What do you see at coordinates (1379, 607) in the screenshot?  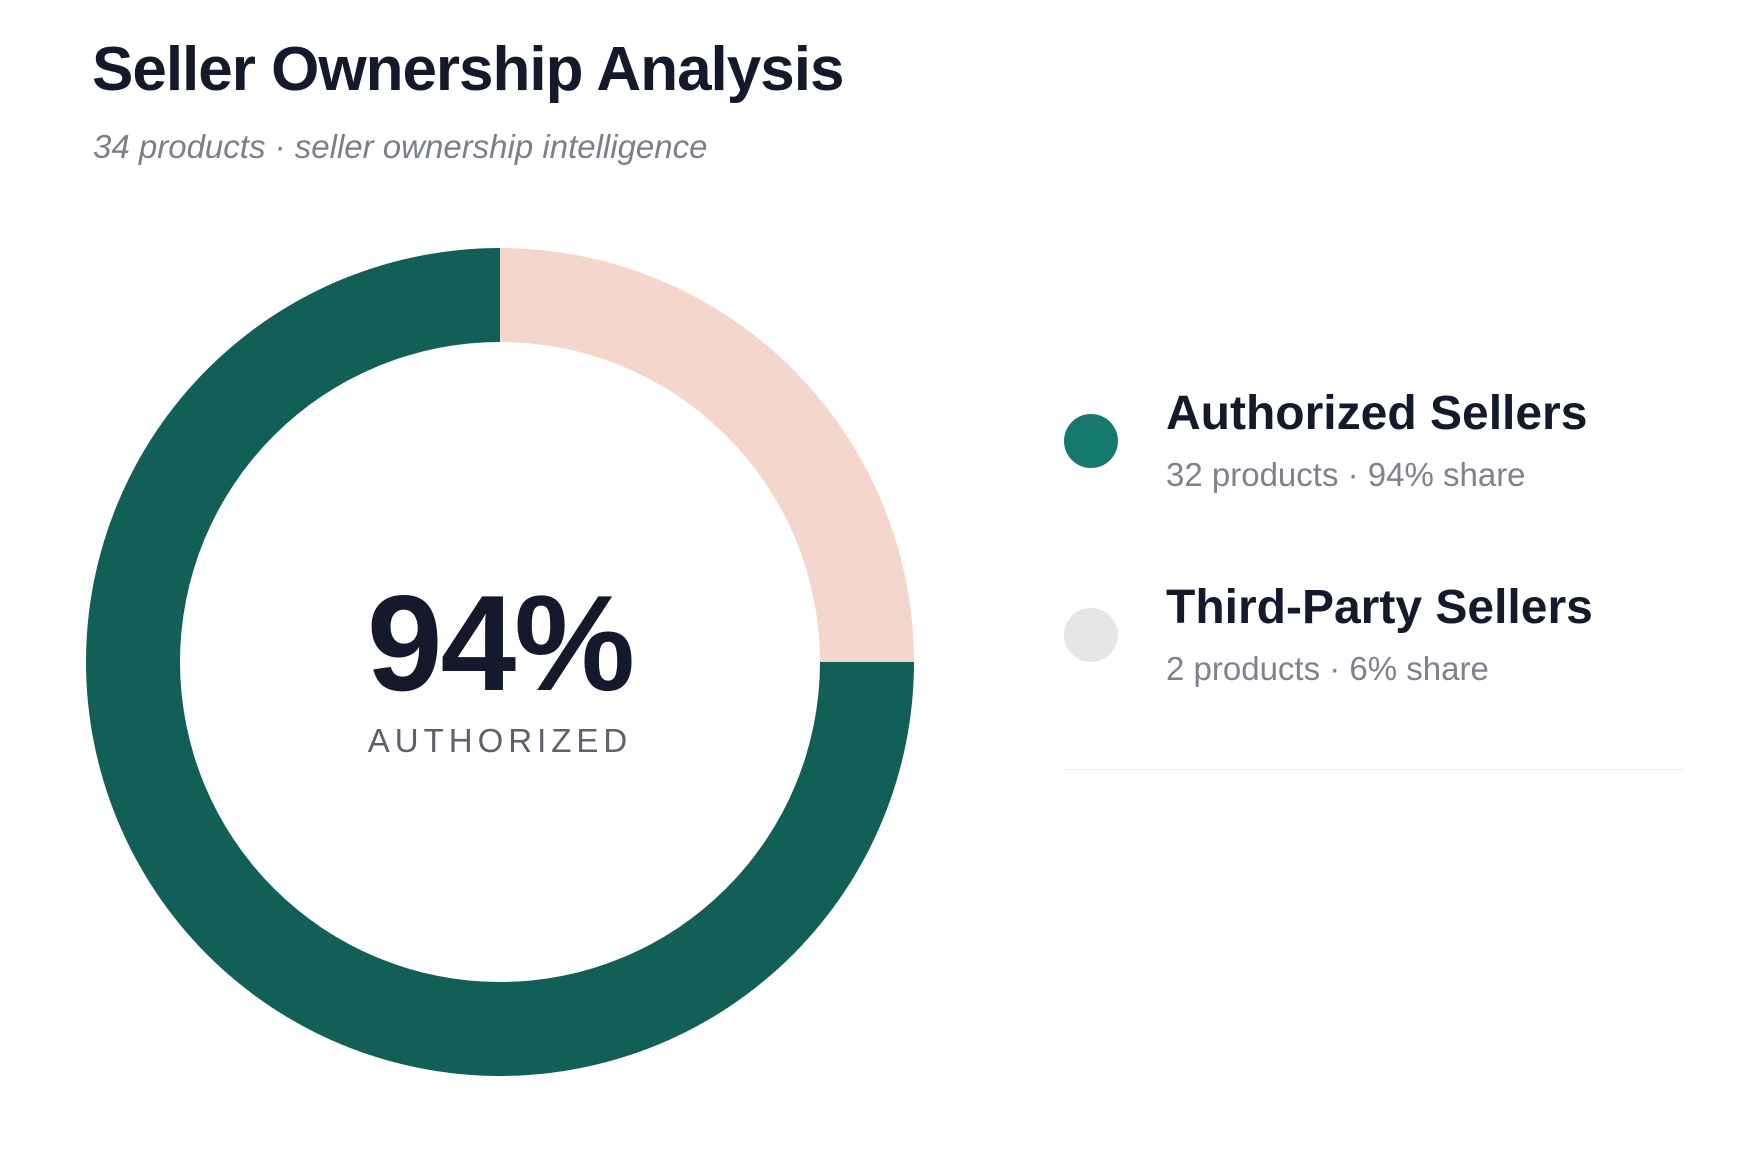 I see `legend-name: Third-Party Sellers` at bounding box center [1379, 607].